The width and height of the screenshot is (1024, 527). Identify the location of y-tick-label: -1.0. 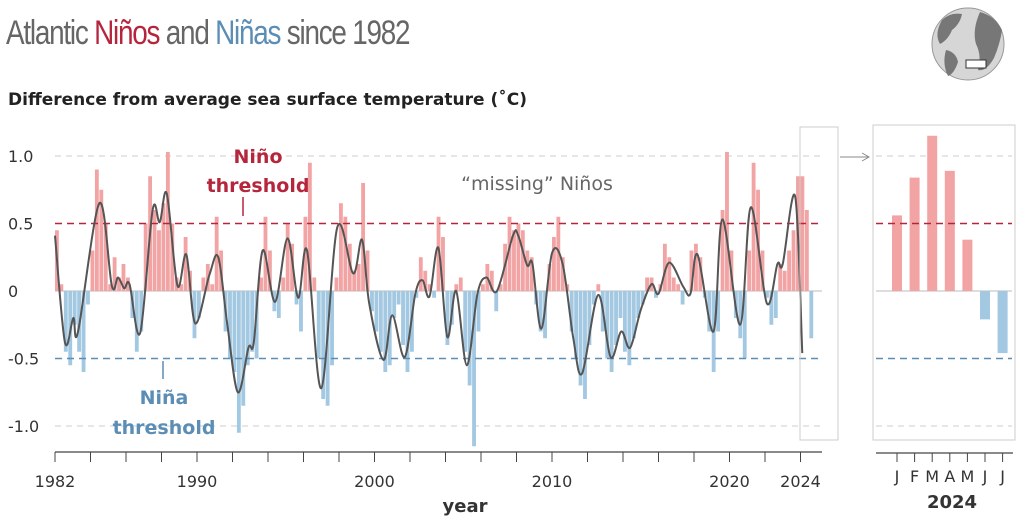
(23, 426).